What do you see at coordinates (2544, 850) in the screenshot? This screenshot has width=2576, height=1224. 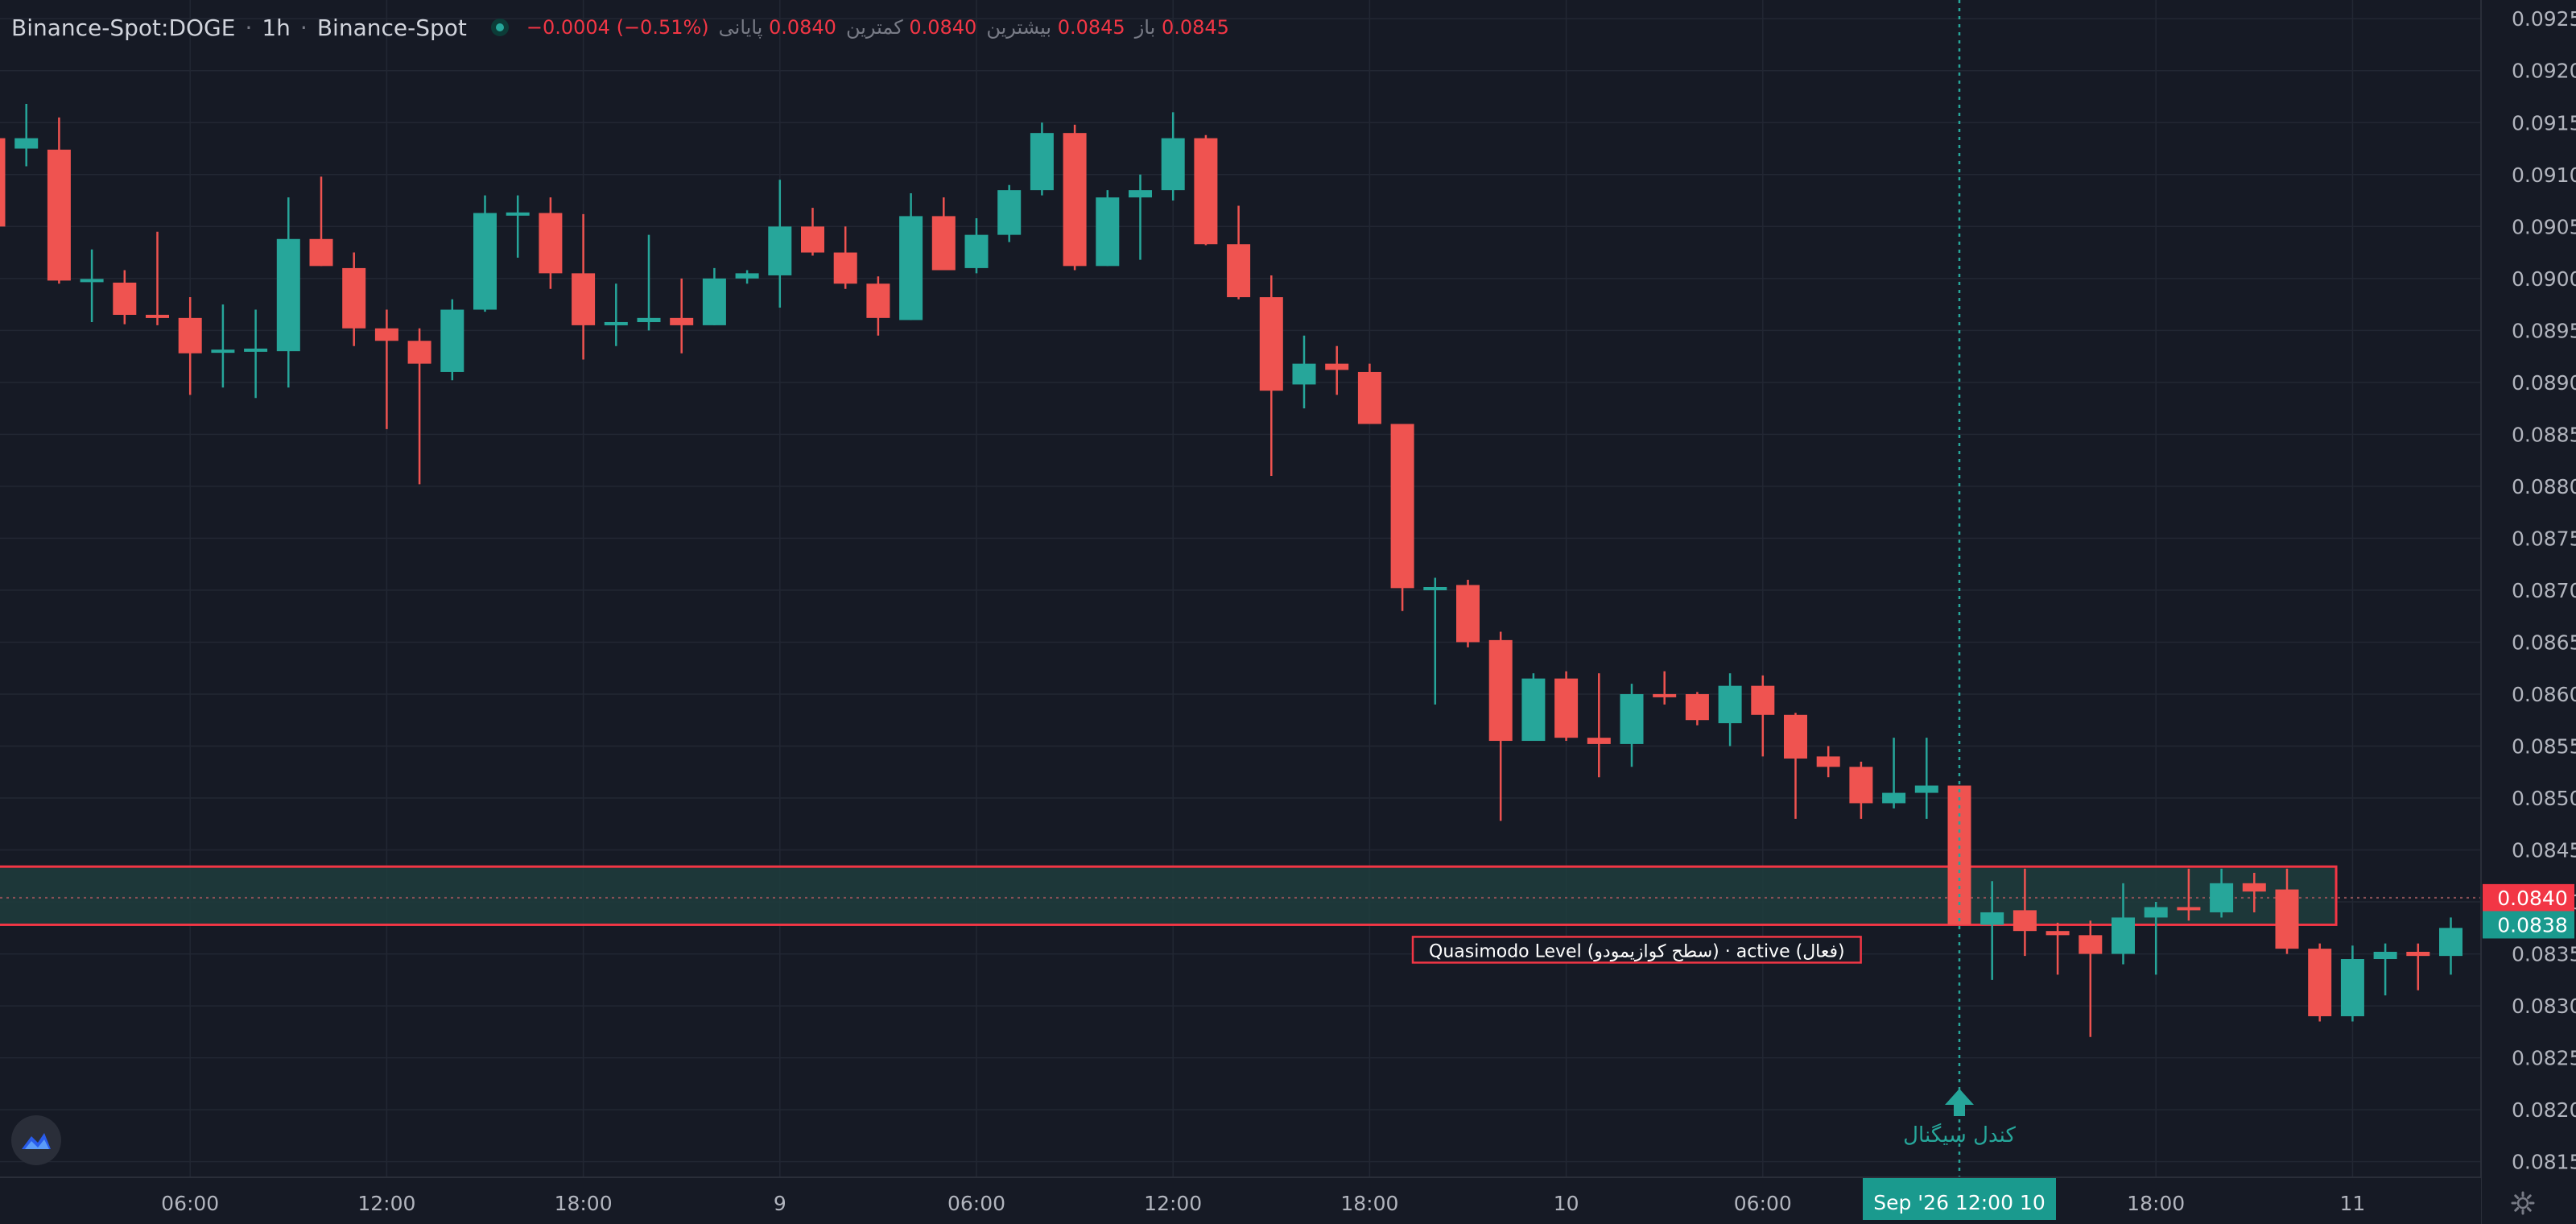 I see `price-tick-label: 0.0845` at bounding box center [2544, 850].